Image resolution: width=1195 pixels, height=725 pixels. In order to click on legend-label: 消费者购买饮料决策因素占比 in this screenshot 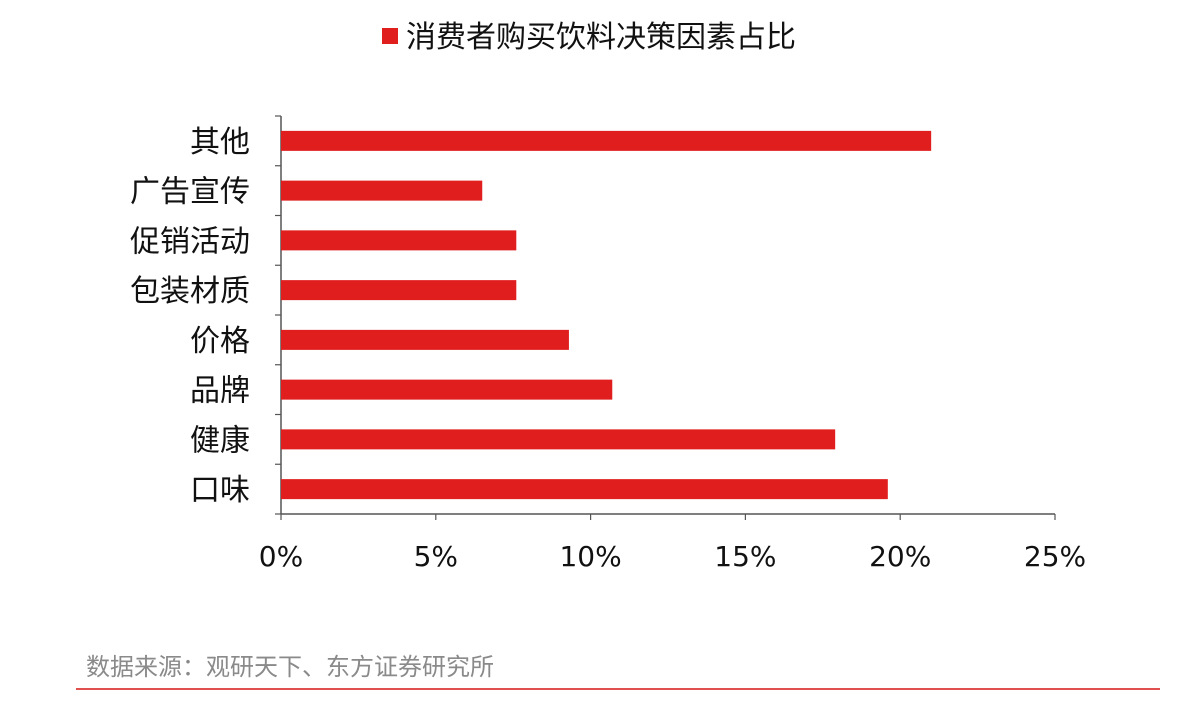, I will do `click(601, 37)`.